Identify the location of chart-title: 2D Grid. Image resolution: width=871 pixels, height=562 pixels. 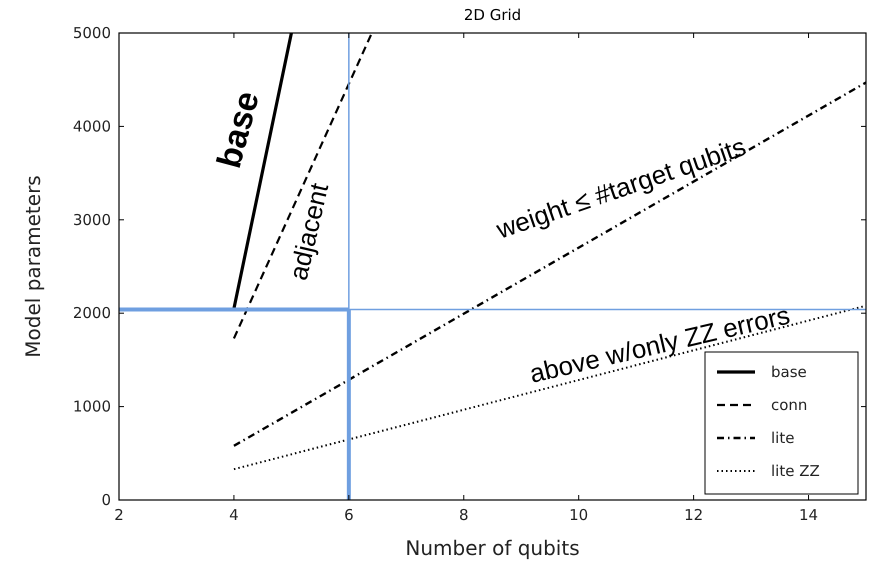
(493, 15).